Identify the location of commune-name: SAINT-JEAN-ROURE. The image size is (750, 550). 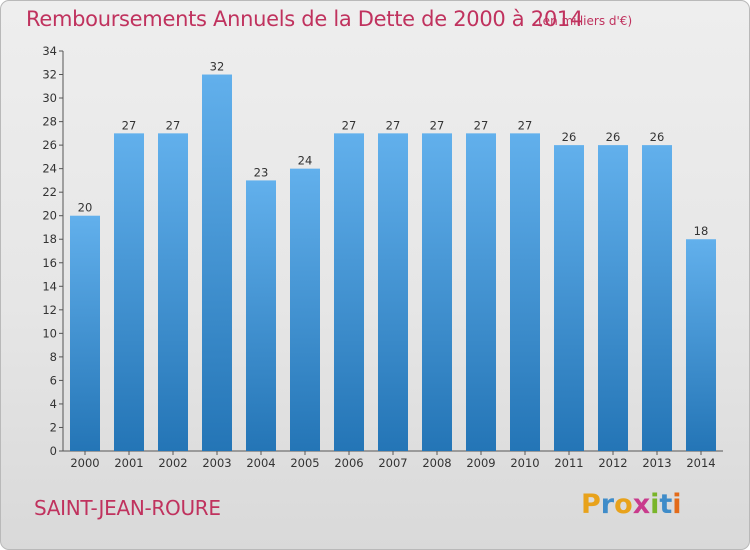
(127, 508).